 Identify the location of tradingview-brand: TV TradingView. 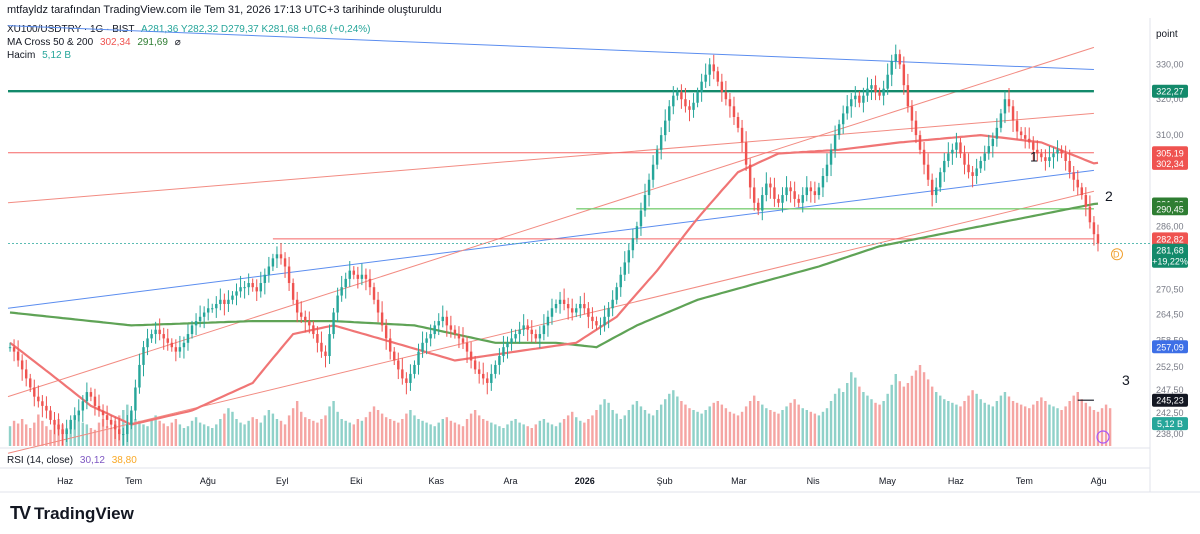
(72, 513).